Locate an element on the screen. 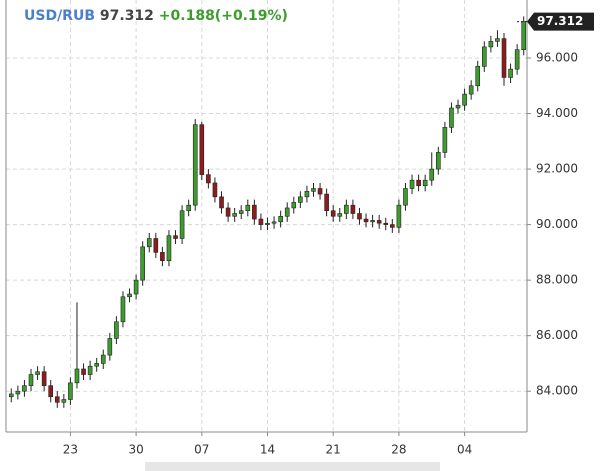 The height and width of the screenshot is (471, 600). x-tick-label: 23 is located at coordinates (70, 450).